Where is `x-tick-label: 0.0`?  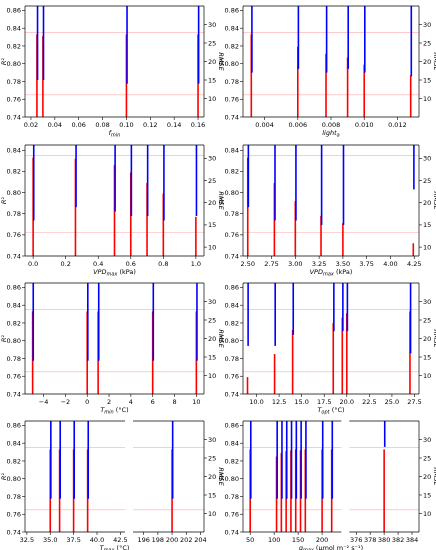 x-tick-label: 0.0 is located at coordinates (33, 264).